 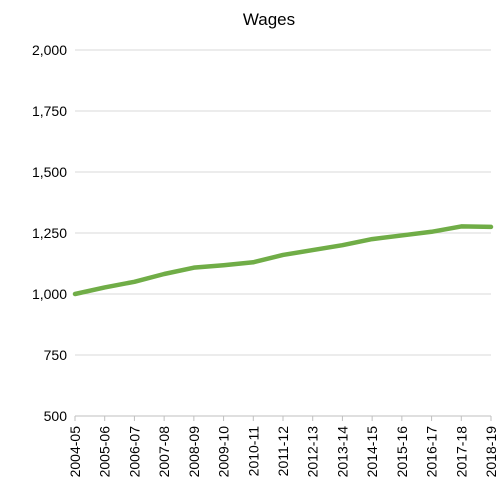 I want to click on series-line, so click(x=283, y=260).